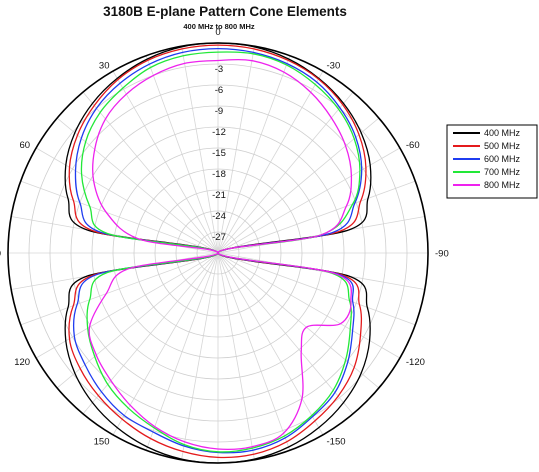  I want to click on legend-label: 400 MHz, so click(502, 133).